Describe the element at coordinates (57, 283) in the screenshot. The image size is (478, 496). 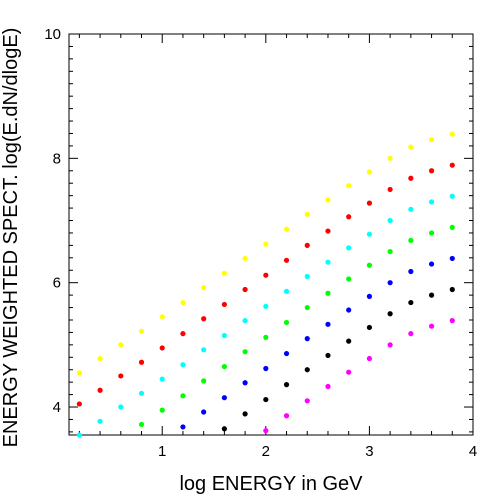
I see `y-tick-label: 6` at that location.